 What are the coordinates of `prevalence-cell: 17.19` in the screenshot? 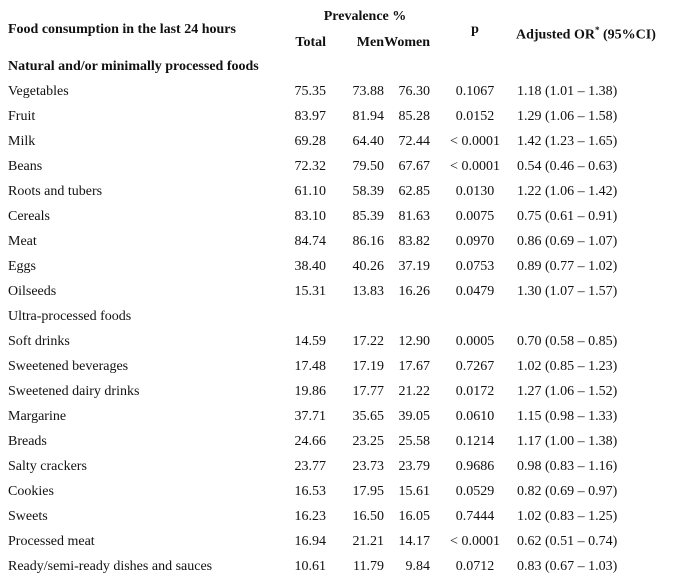 It's located at (368, 366).